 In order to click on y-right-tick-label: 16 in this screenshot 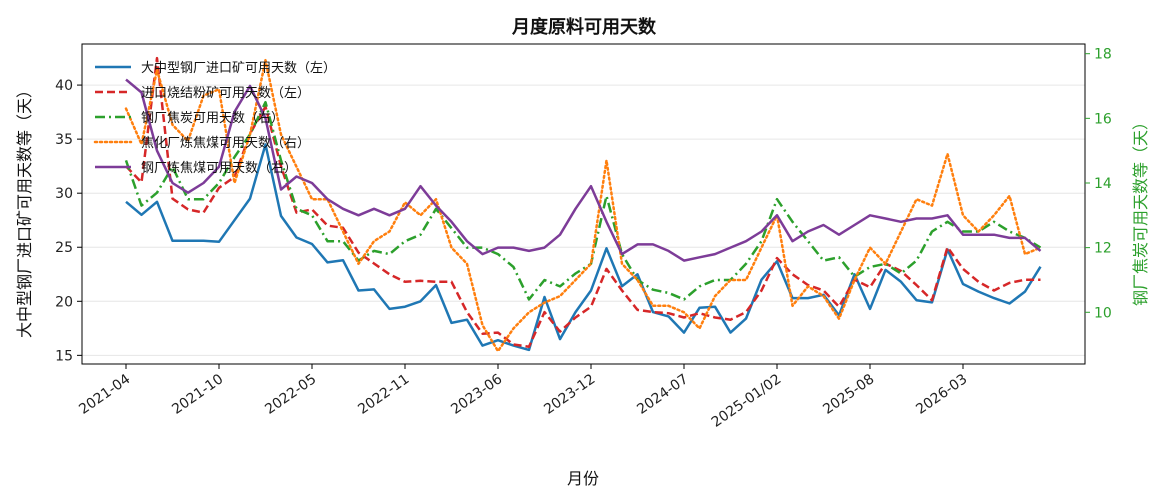, I will do `click(1103, 119)`.